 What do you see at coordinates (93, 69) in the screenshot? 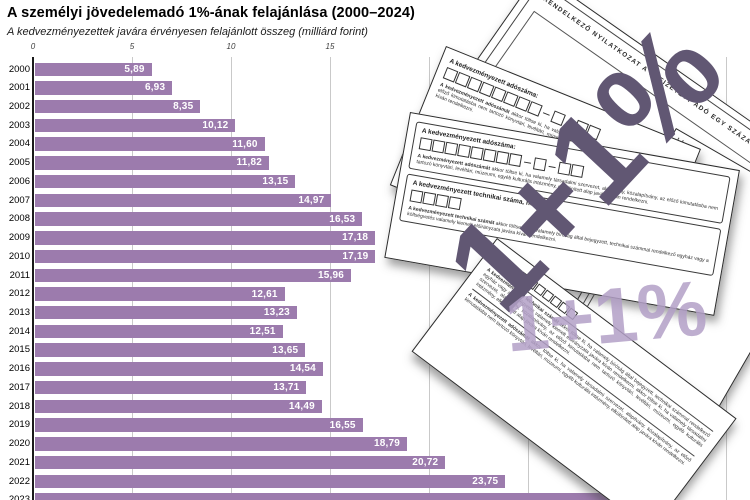
I see `bar: 5,89` at bounding box center [93, 69].